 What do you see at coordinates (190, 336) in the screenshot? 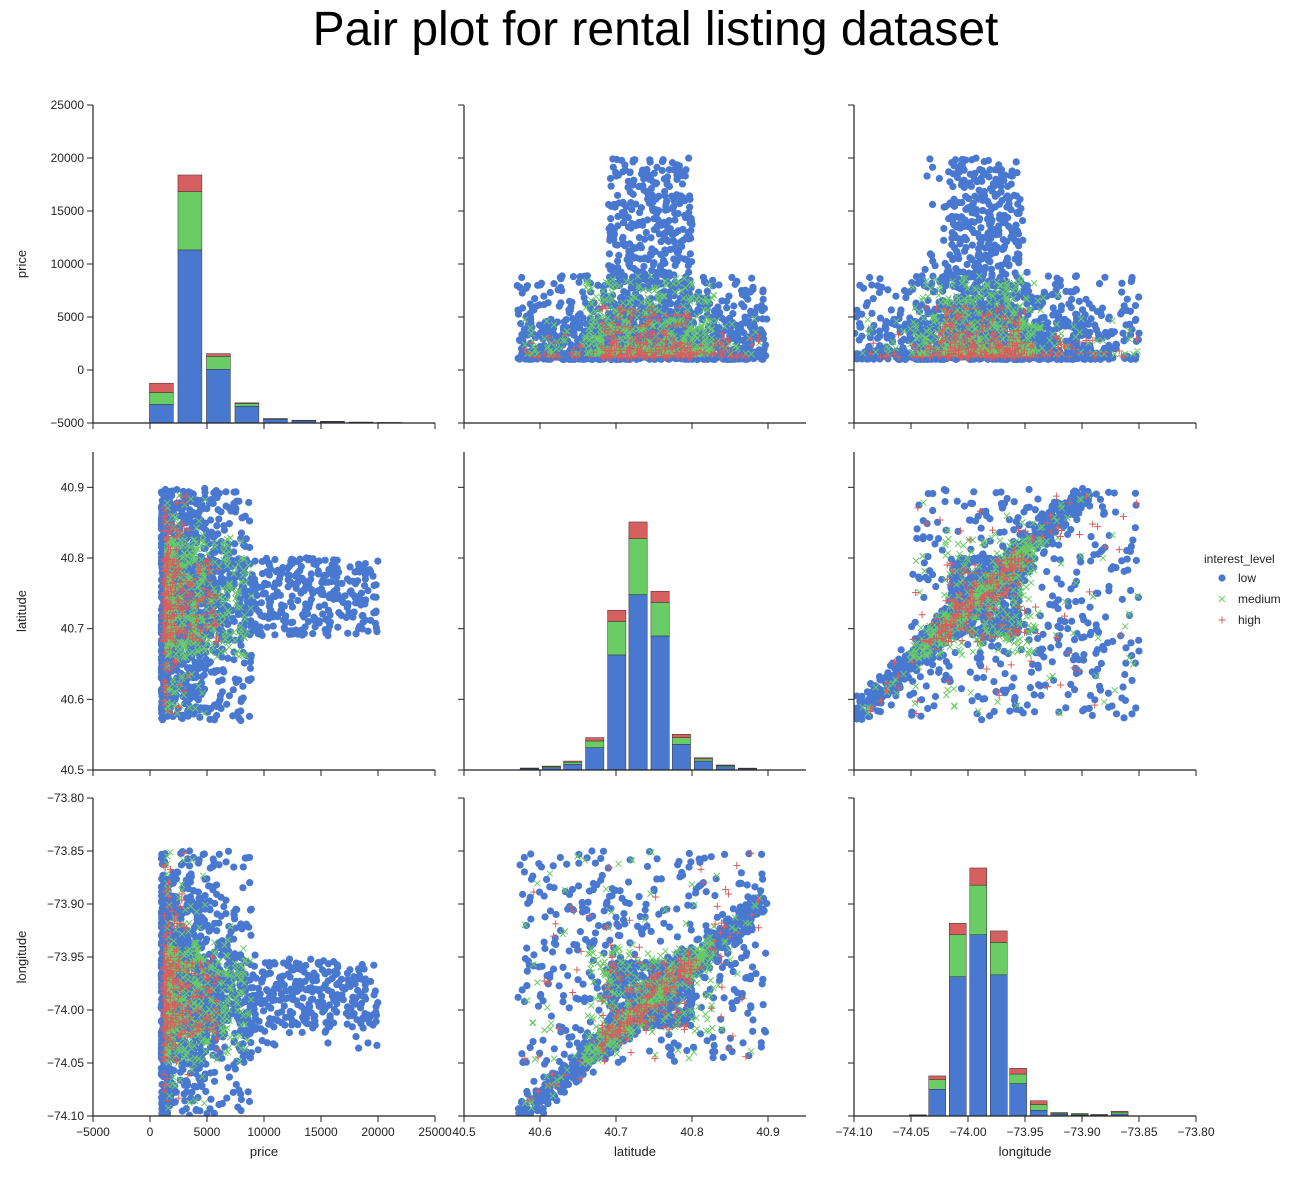
I see `hist-bar-low` at bounding box center [190, 336].